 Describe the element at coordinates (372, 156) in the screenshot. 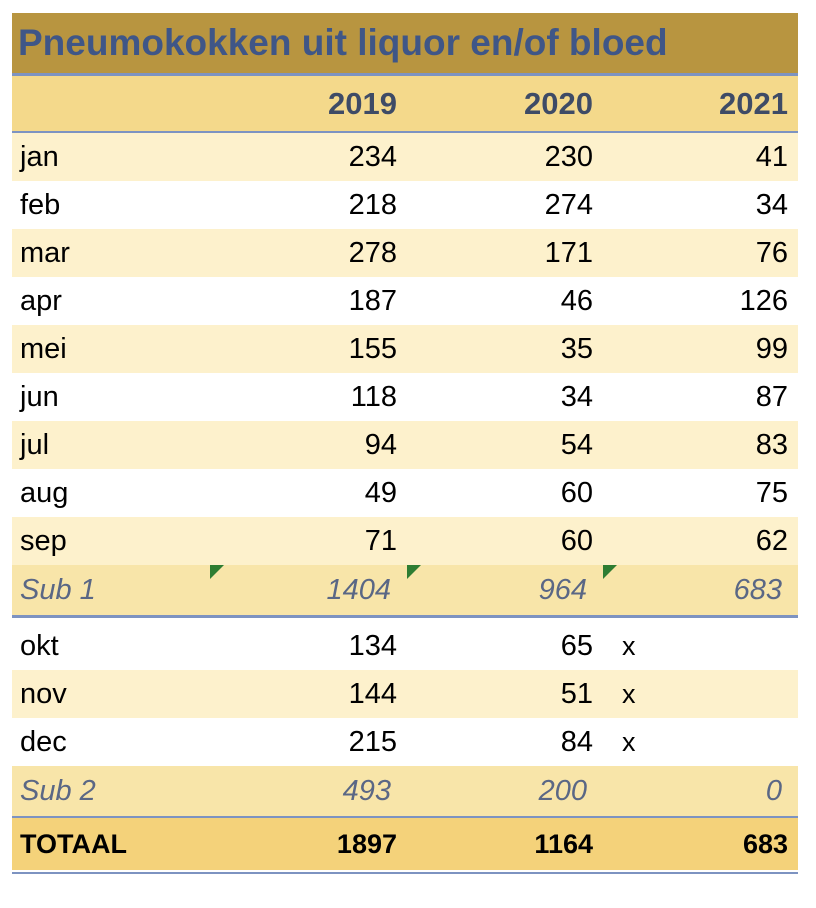

I see `value-2019-cell: 234` at that location.